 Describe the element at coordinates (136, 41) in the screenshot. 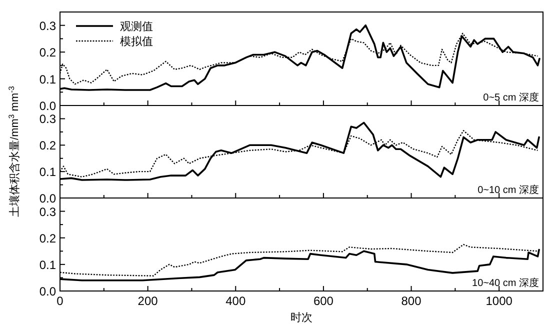

I see `legend-label: 模拟值` at that location.